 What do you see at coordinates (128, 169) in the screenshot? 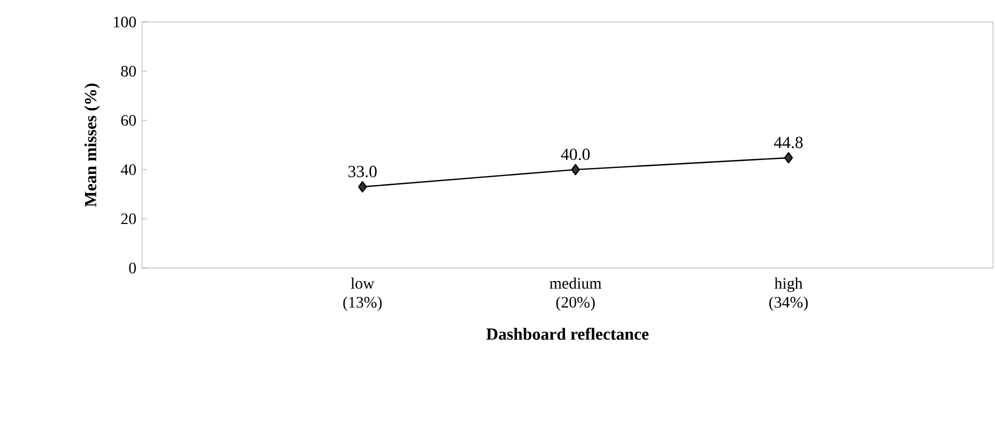
I see `y-tick-label: 40` at bounding box center [128, 169].